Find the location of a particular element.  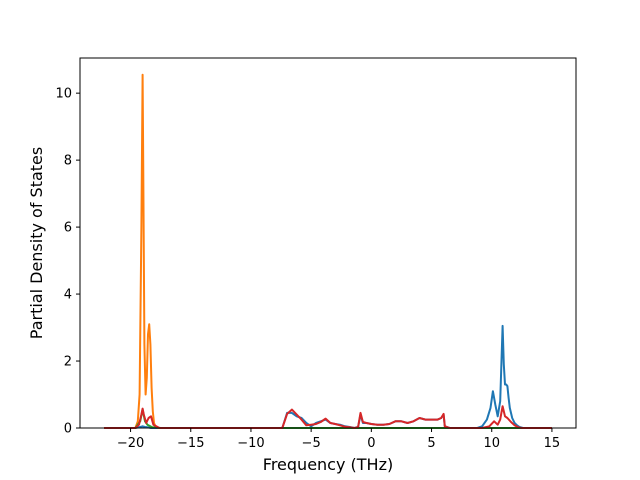

x-ticks: −20 −15 −10 −5 0 5 10 15 is located at coordinates (338, 439).